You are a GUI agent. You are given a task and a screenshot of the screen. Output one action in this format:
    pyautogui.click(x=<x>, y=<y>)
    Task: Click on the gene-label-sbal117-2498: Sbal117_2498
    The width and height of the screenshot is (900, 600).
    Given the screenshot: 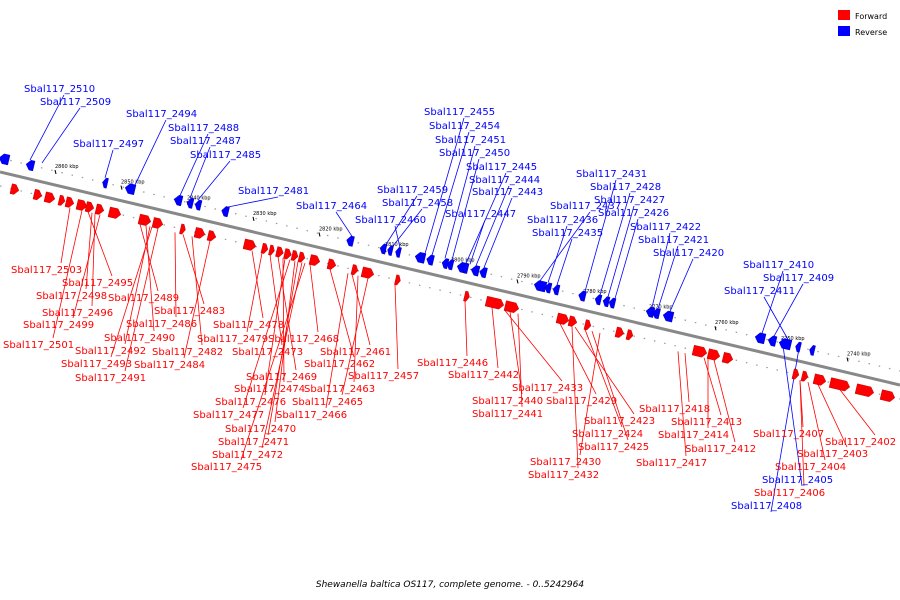 What is the action you would take?
    pyautogui.click(x=71, y=296)
    